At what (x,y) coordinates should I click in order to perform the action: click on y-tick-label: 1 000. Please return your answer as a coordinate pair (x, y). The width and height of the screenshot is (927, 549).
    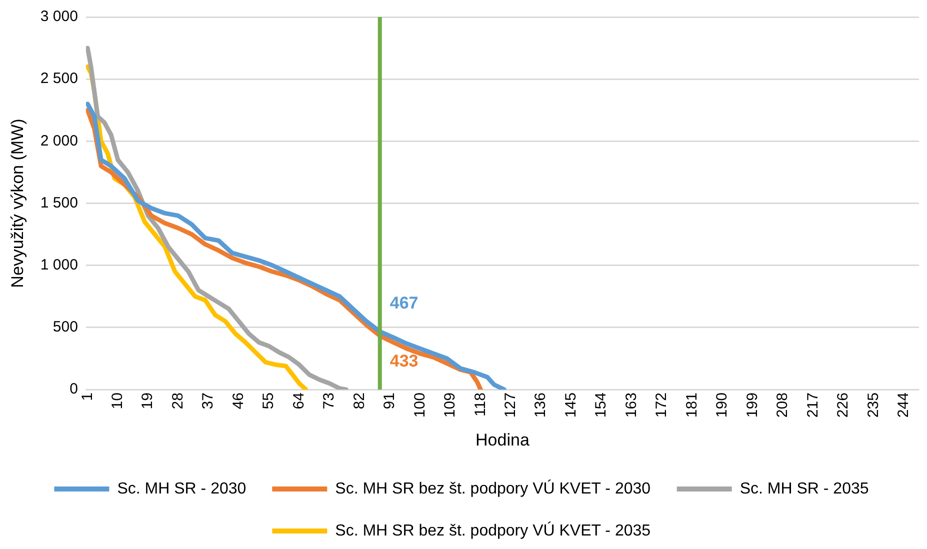
    Looking at the image, I should click on (59, 265).